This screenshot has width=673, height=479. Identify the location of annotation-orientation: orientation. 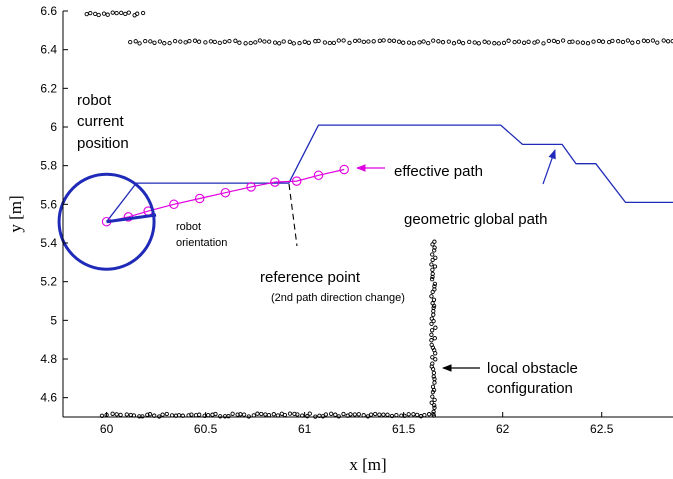
(201, 243).